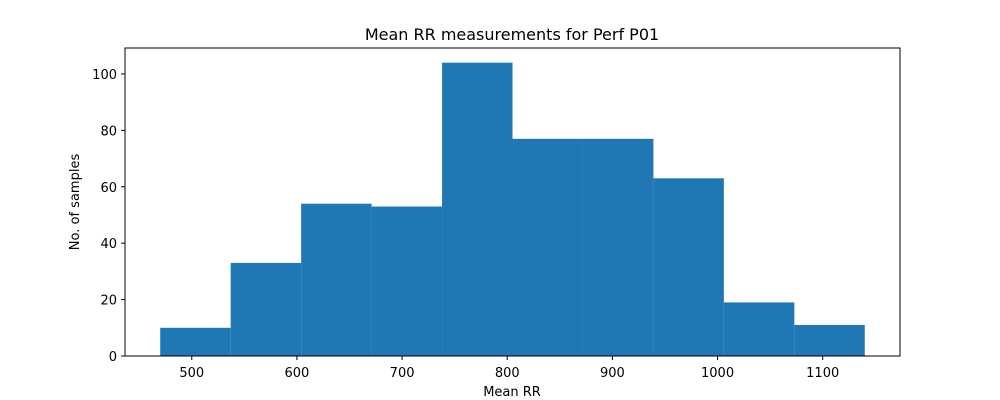 The image size is (1000, 400). What do you see at coordinates (108, 188) in the screenshot?
I see `y-tick-label: 60` at bounding box center [108, 188].